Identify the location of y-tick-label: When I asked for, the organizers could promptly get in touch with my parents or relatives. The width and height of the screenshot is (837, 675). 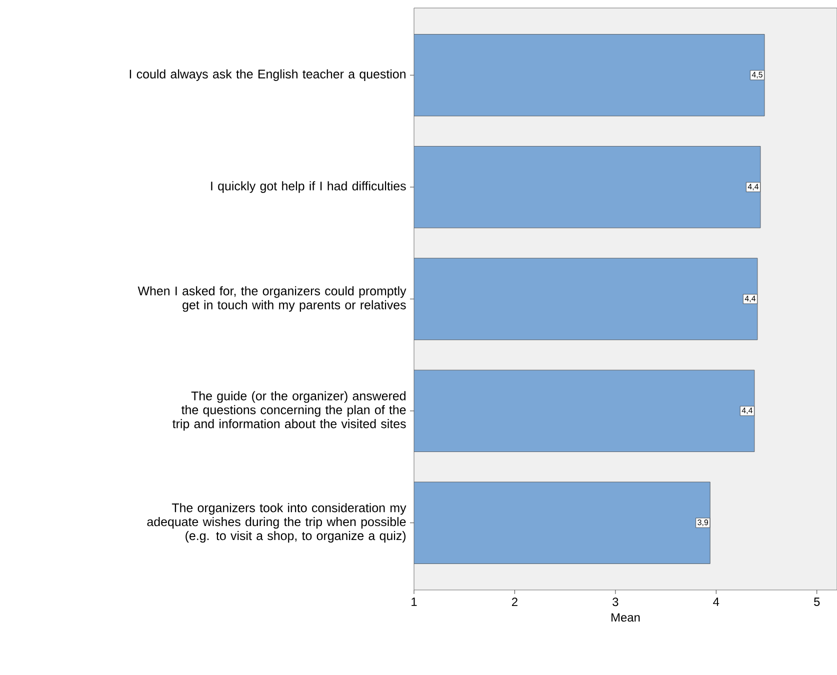
(272, 299).